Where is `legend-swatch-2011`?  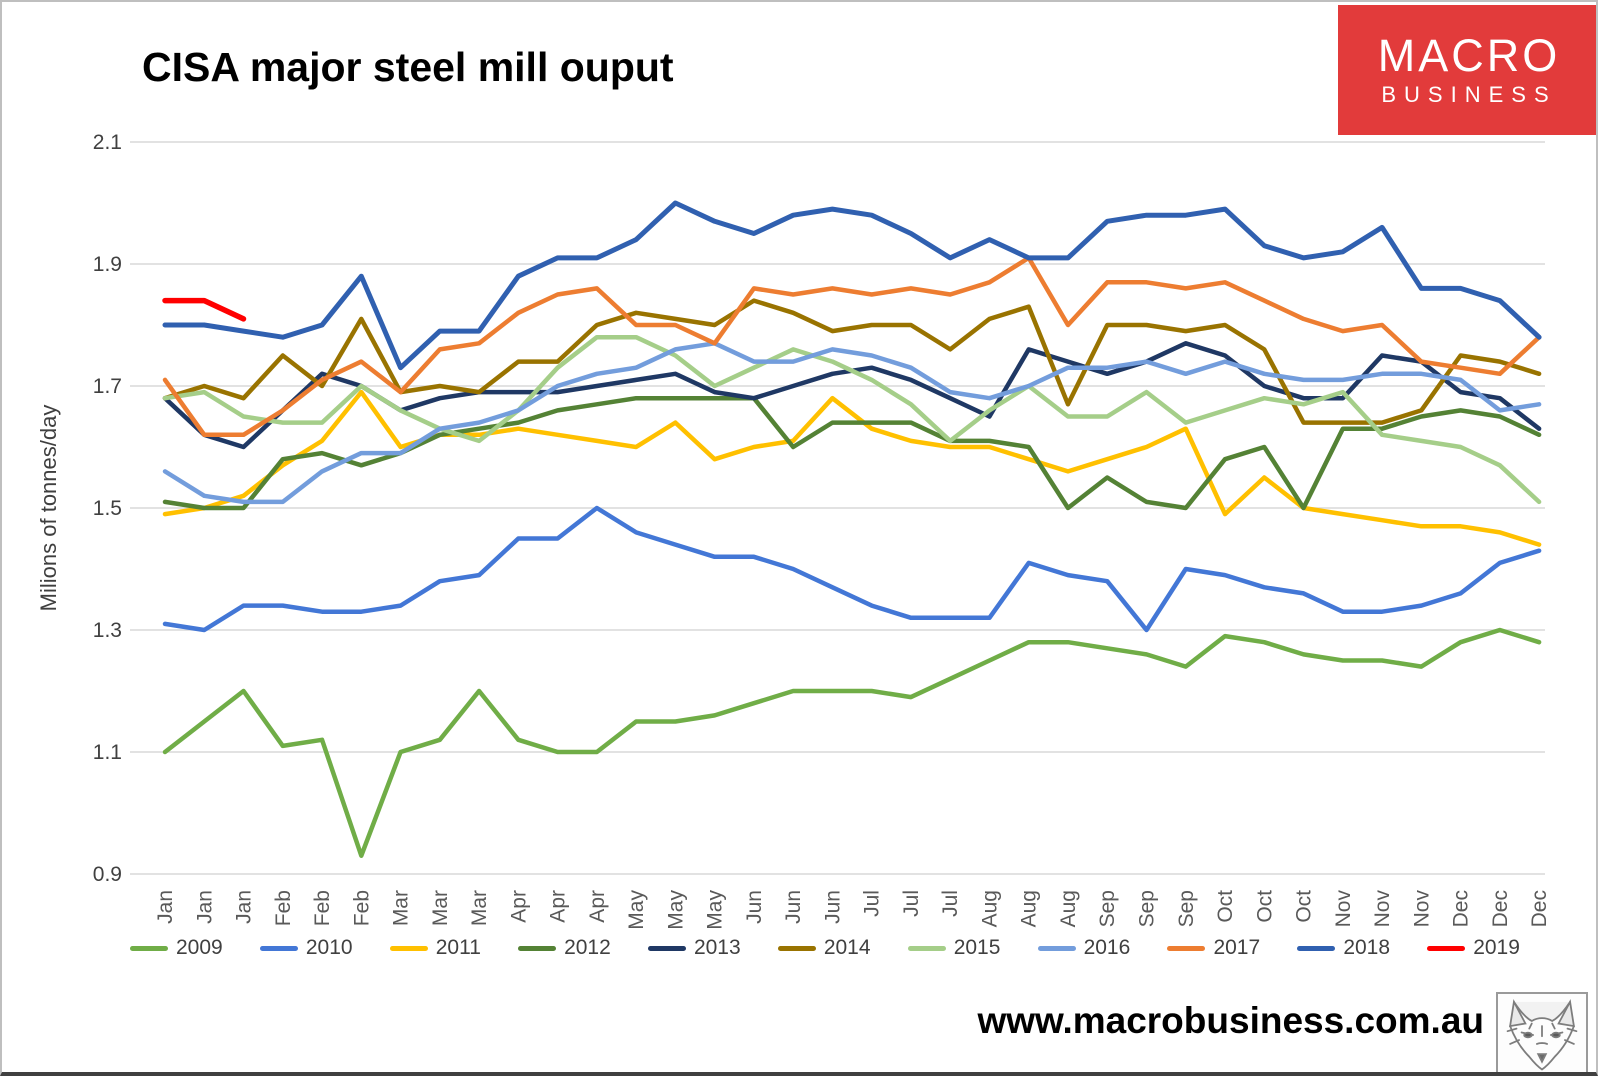 legend-swatch-2011 is located at coordinates (408, 948).